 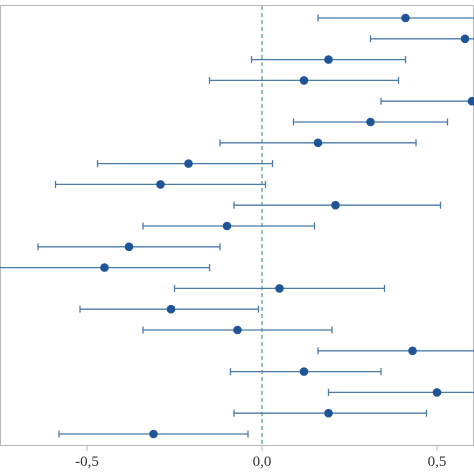 What do you see at coordinates (262, 462) in the screenshot?
I see `x-tick-label: 0,0` at bounding box center [262, 462].